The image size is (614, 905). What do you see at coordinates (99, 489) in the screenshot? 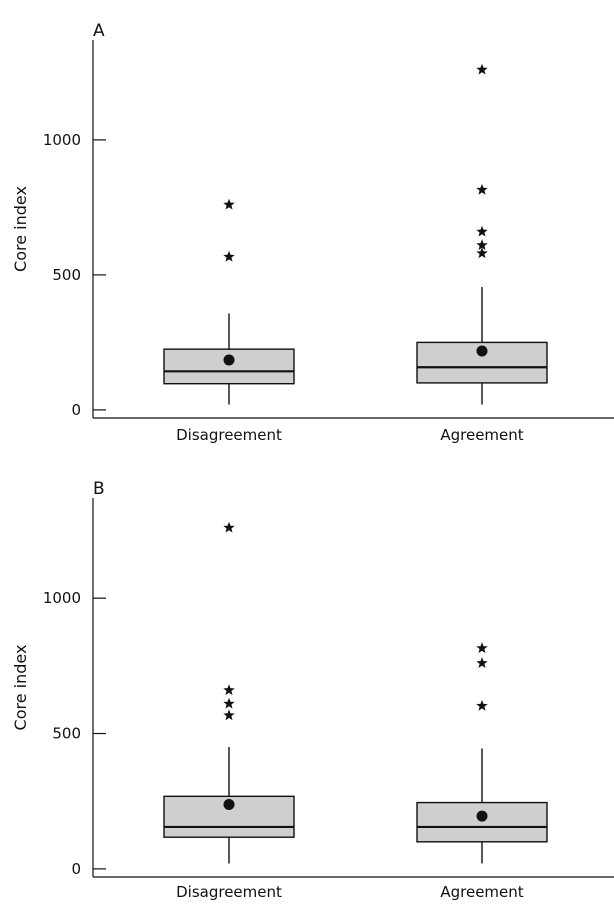
I see `panel-label-b: B` at bounding box center [99, 489].